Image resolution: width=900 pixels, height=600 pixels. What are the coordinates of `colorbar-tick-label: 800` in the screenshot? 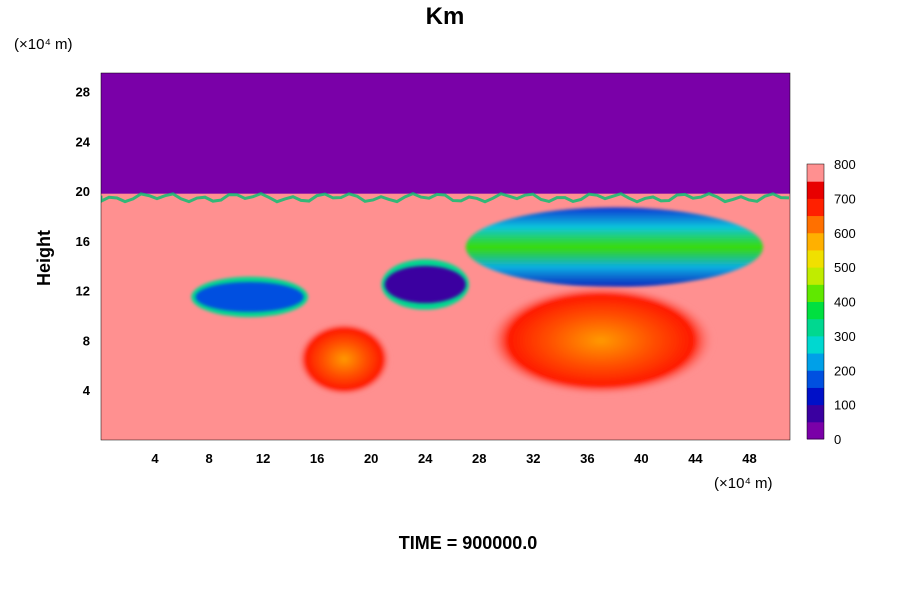 It's located at (845, 164).